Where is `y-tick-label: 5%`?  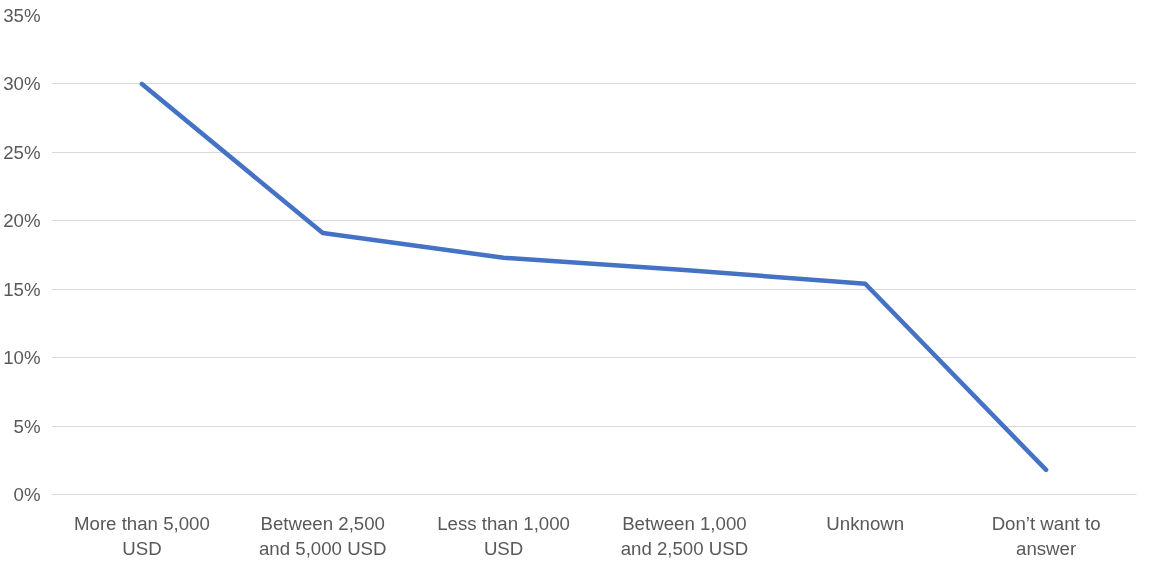 y-tick-label: 5% is located at coordinates (27, 426).